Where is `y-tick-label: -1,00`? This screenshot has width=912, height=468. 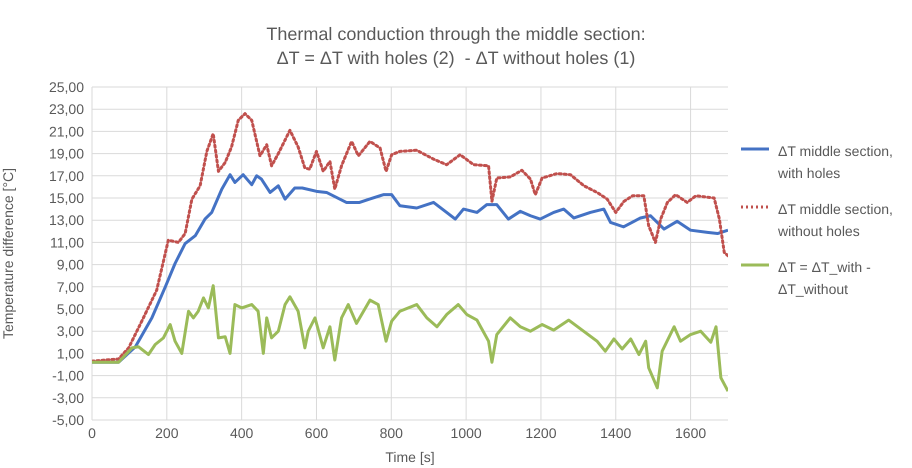 y-tick-label: -1,00 is located at coordinates (68, 376).